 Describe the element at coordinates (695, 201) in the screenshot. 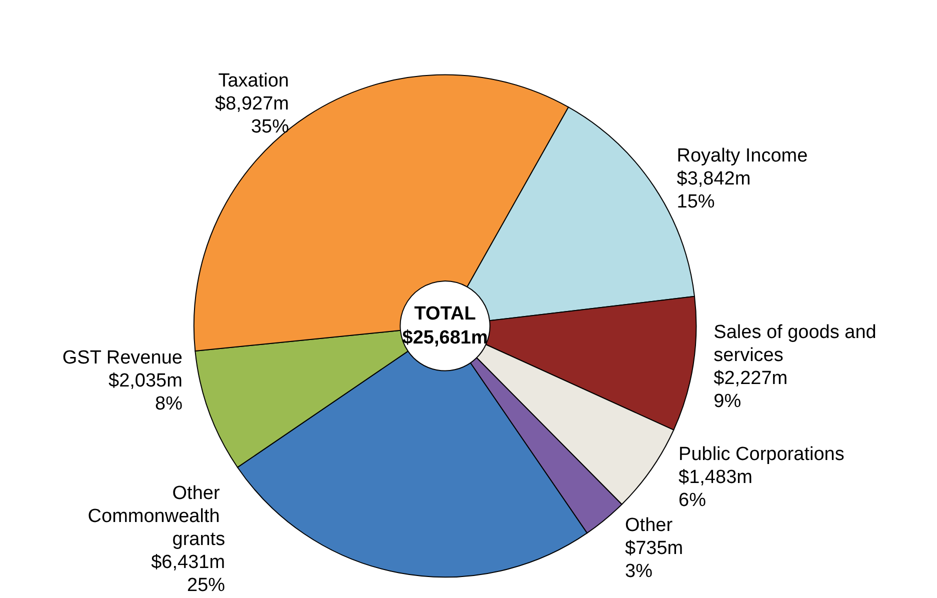

I see `text: 15%` at that location.